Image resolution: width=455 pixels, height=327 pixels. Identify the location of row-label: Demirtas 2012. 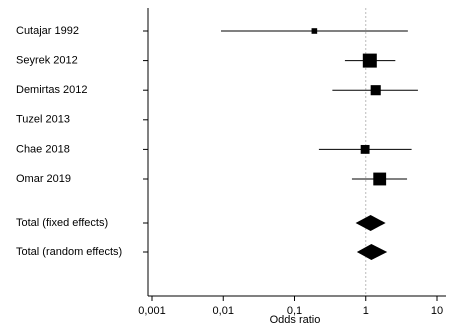
(52, 90).